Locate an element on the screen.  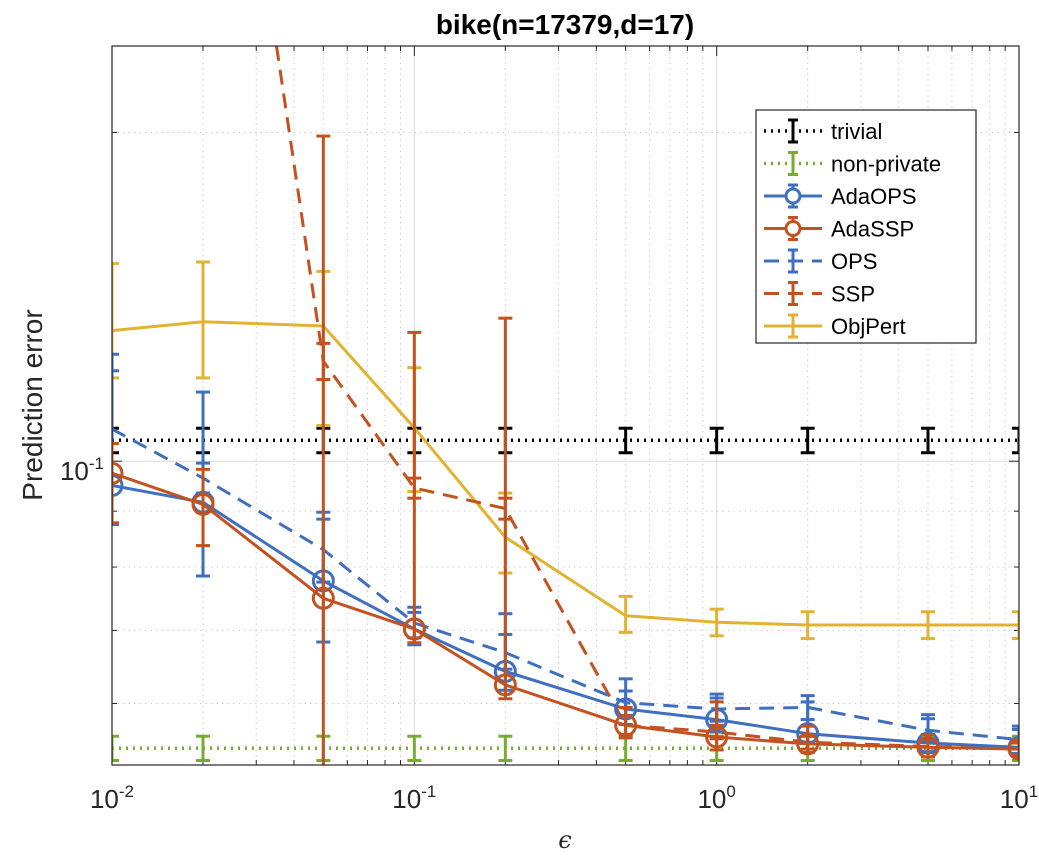
legend-item-adassp: AdaSSP is located at coordinates (839, 229).